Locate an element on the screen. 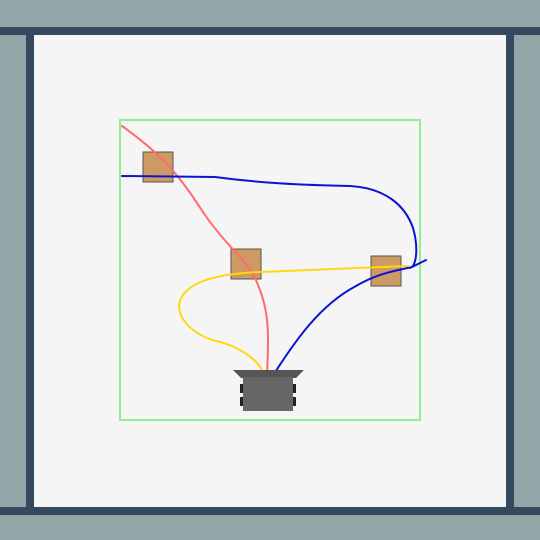 The image size is (540, 540). wall-top is located at coordinates (270, 31).